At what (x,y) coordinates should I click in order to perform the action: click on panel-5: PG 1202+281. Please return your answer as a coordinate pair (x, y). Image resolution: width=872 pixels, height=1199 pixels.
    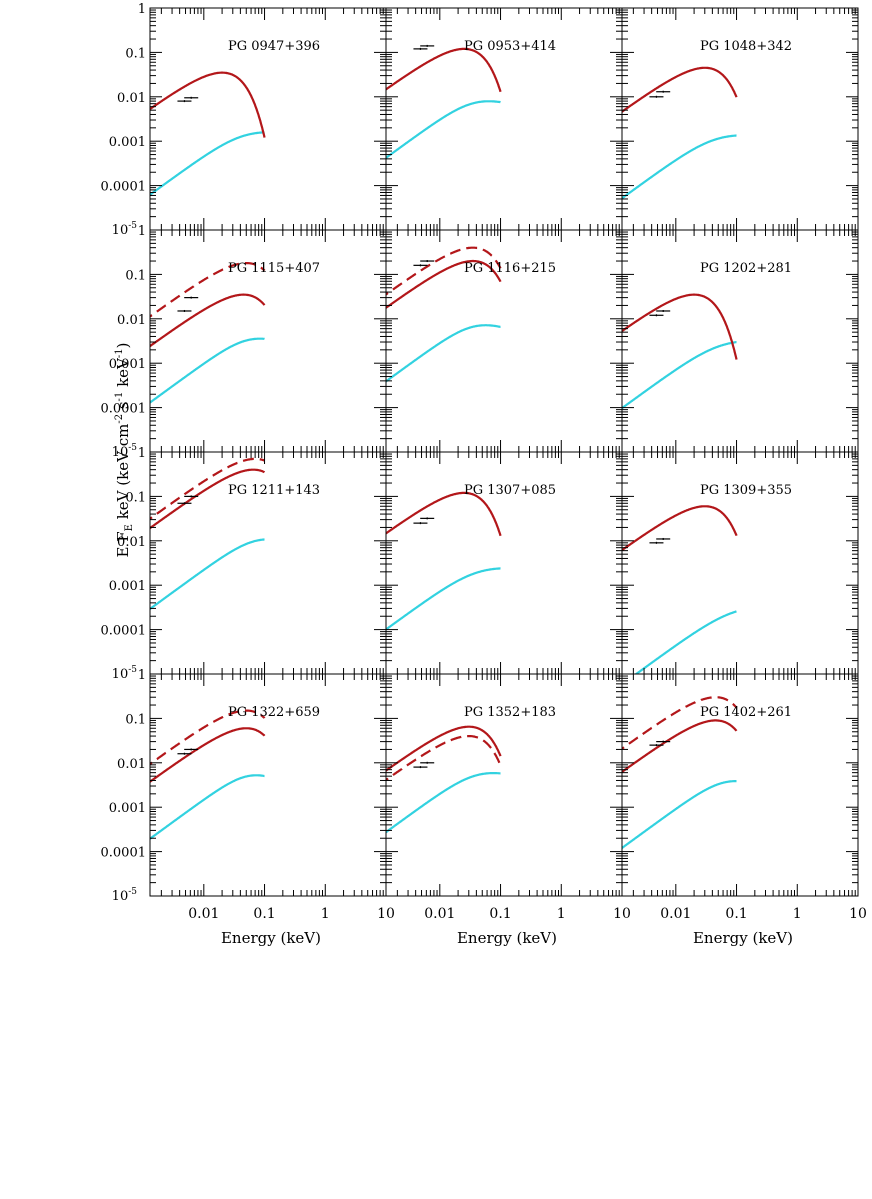
    Looking at the image, I should click on (707, 335).